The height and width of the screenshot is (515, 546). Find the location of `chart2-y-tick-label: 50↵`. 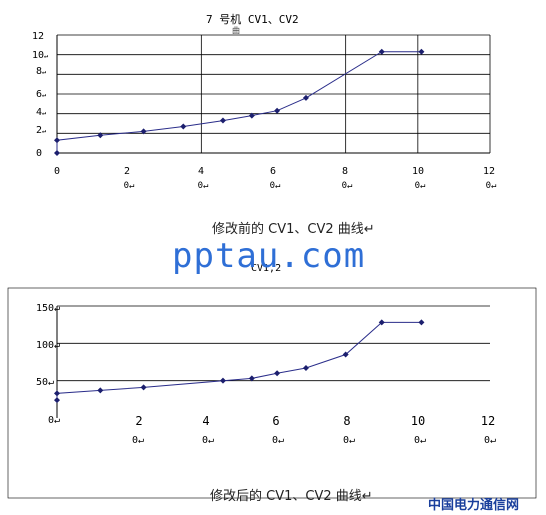

chart2-y-tick-label: 50↵ is located at coordinates (45, 382).